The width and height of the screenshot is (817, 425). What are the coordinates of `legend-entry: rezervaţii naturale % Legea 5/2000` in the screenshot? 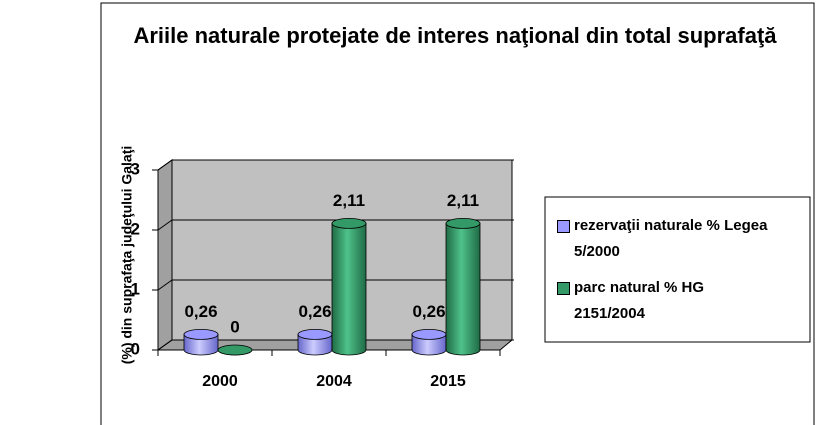 It's located at (677, 239).